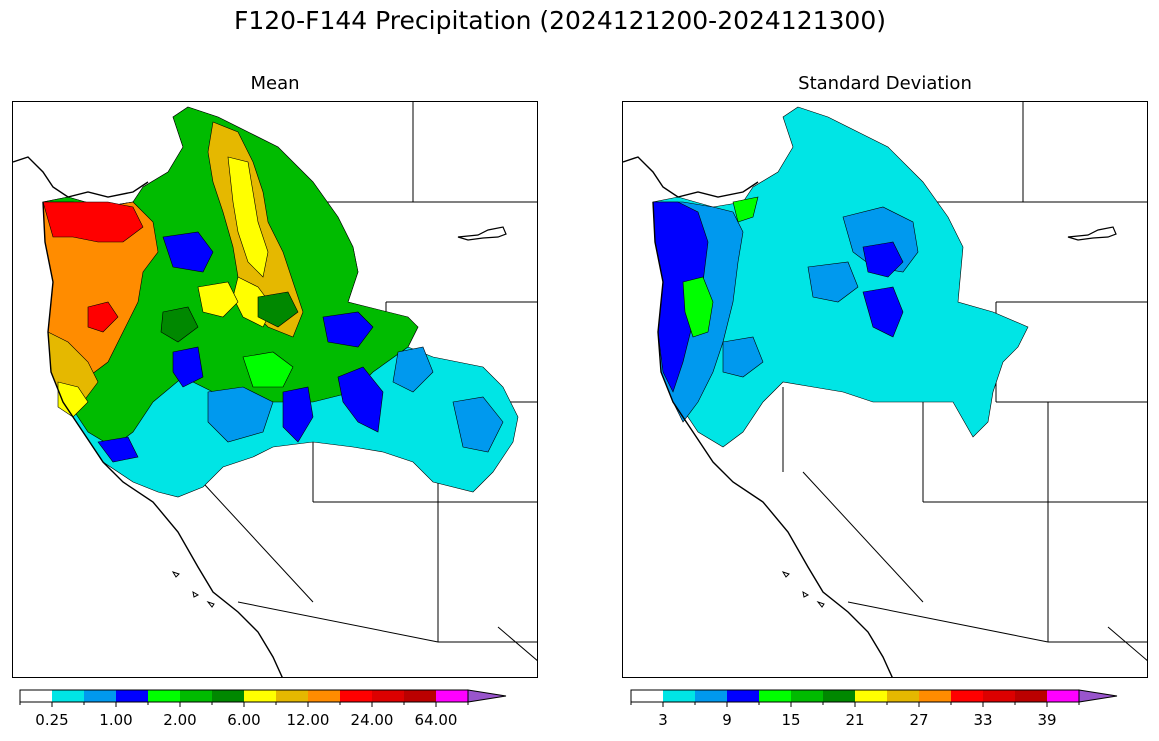  What do you see at coordinates (180, 720) in the screenshot?
I see `colorbar-tick-label: 2.00` at bounding box center [180, 720].